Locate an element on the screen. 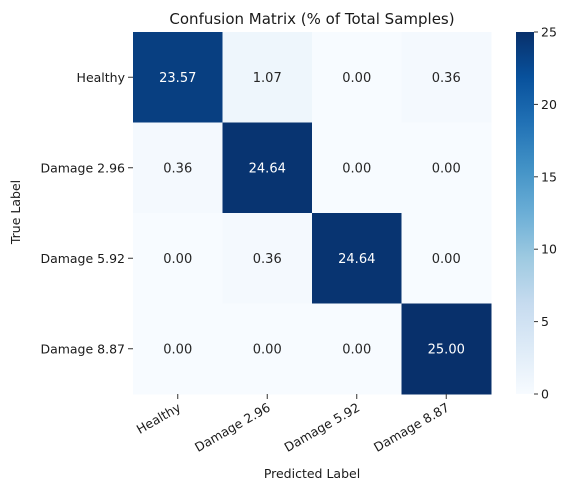 This screenshot has height=491, width=568. chart-title: Confusion Matrix (% of Total Samples) is located at coordinates (311, 19).